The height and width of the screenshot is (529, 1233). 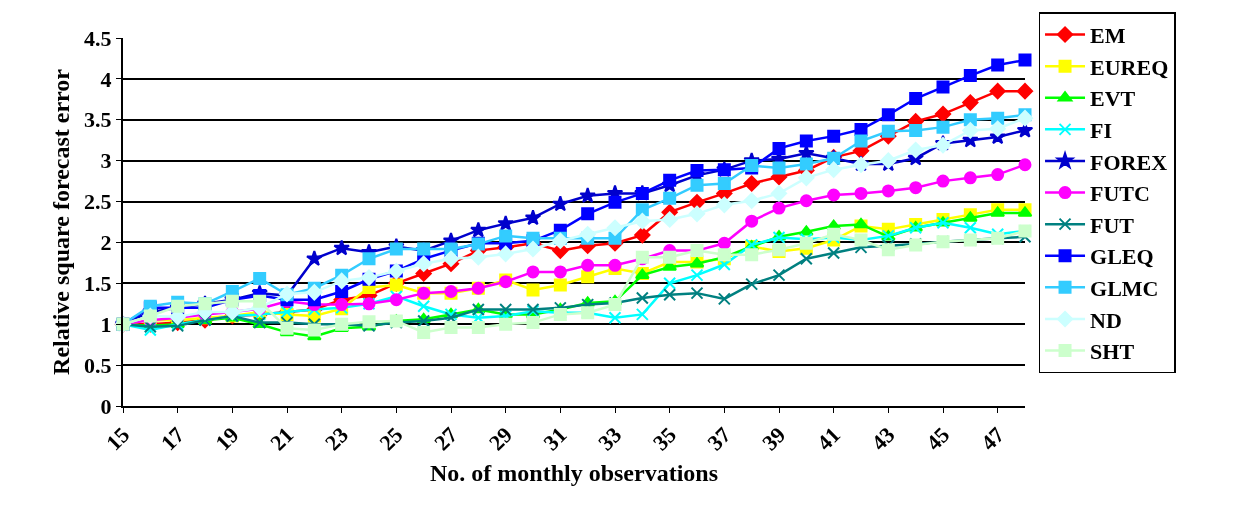 What do you see at coordinates (172, 439) in the screenshot?
I see `x-tick-label: 17` at bounding box center [172, 439].